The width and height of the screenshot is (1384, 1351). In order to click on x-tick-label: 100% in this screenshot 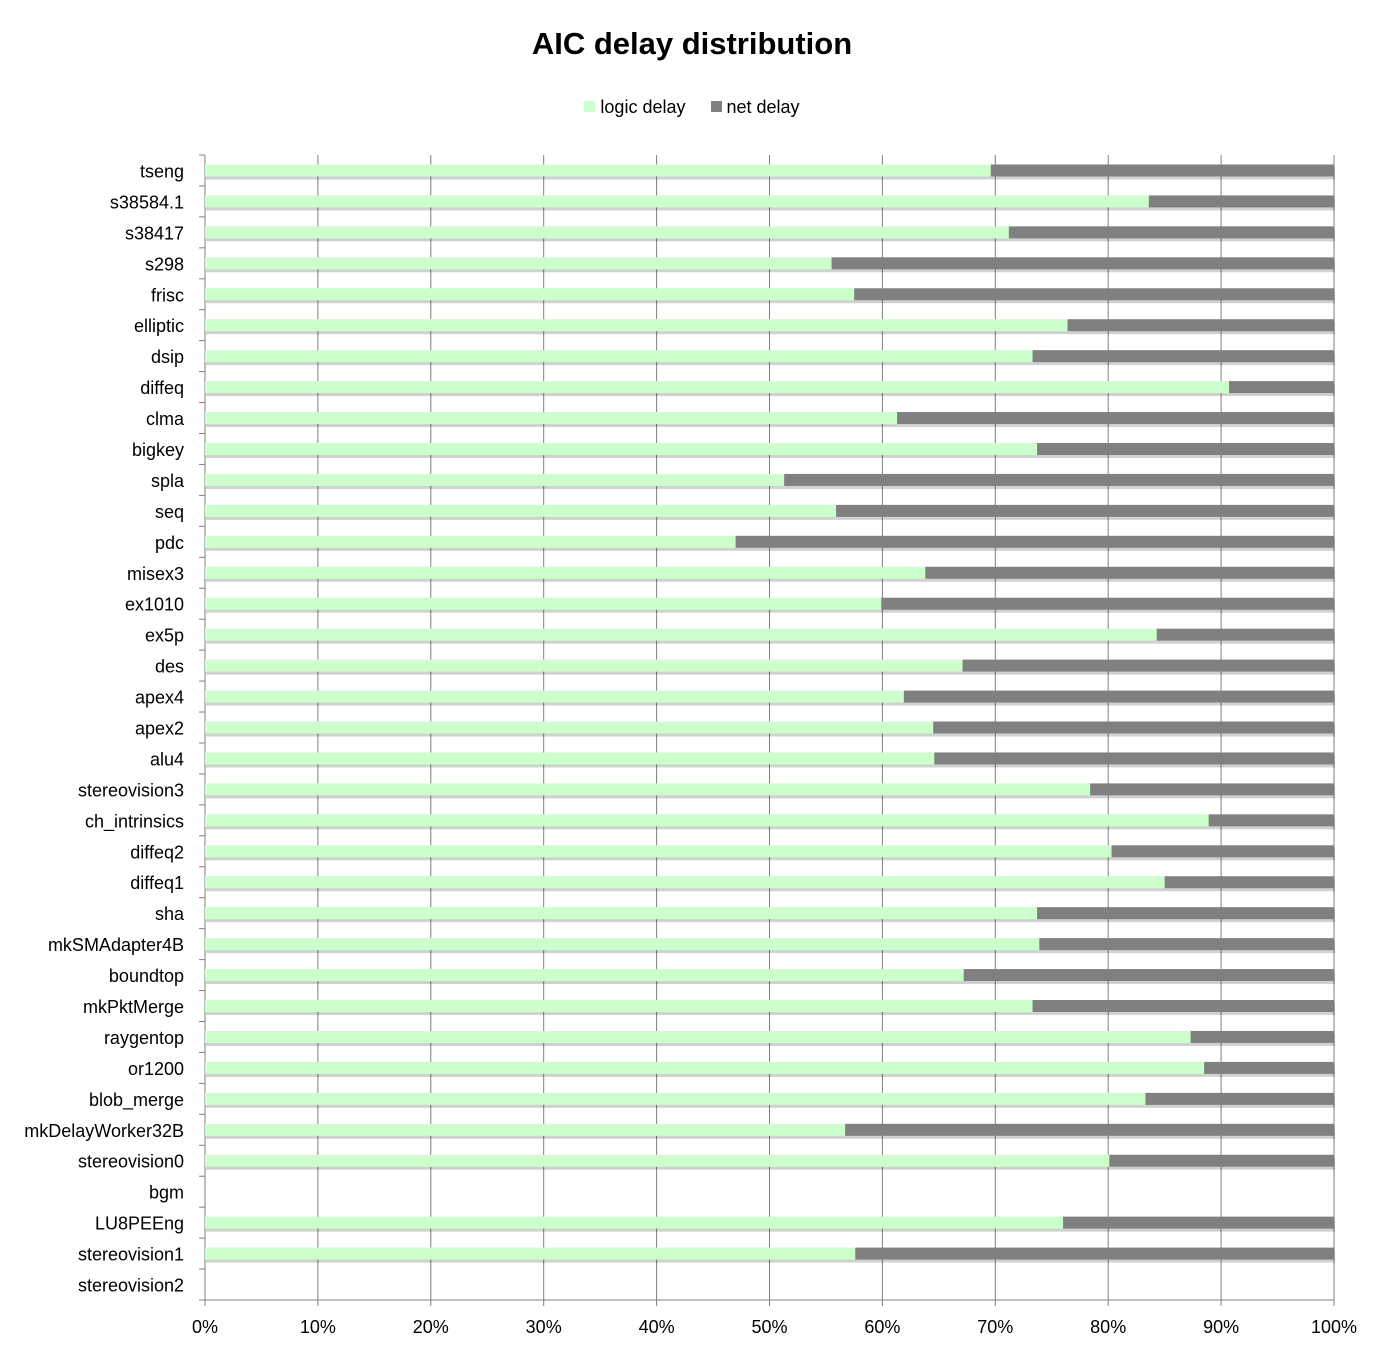, I will do `click(1334, 1327)`.